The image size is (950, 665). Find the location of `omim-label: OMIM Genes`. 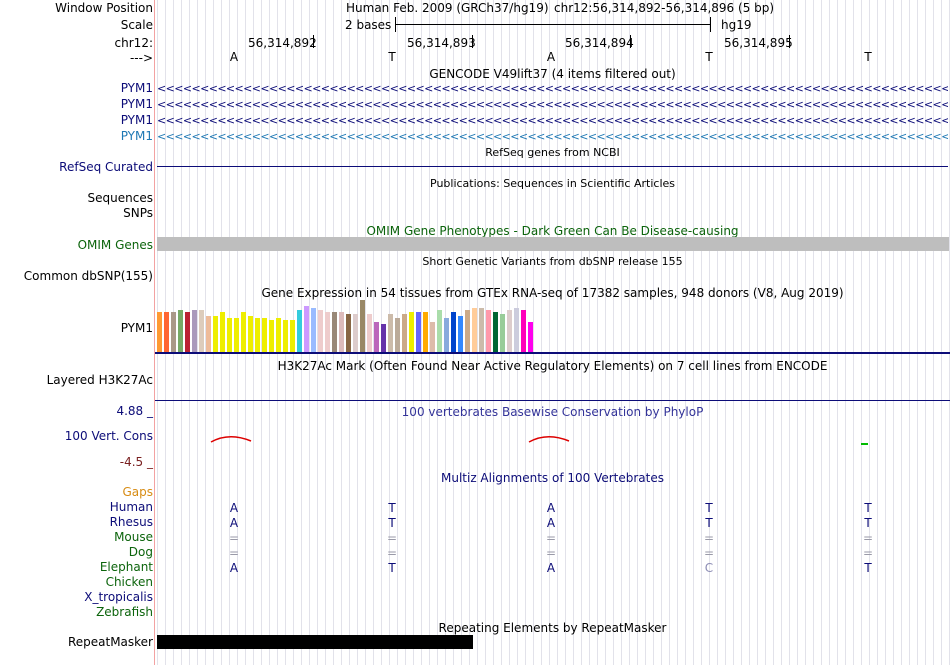

omim-label: OMIM Genes is located at coordinates (115, 245).